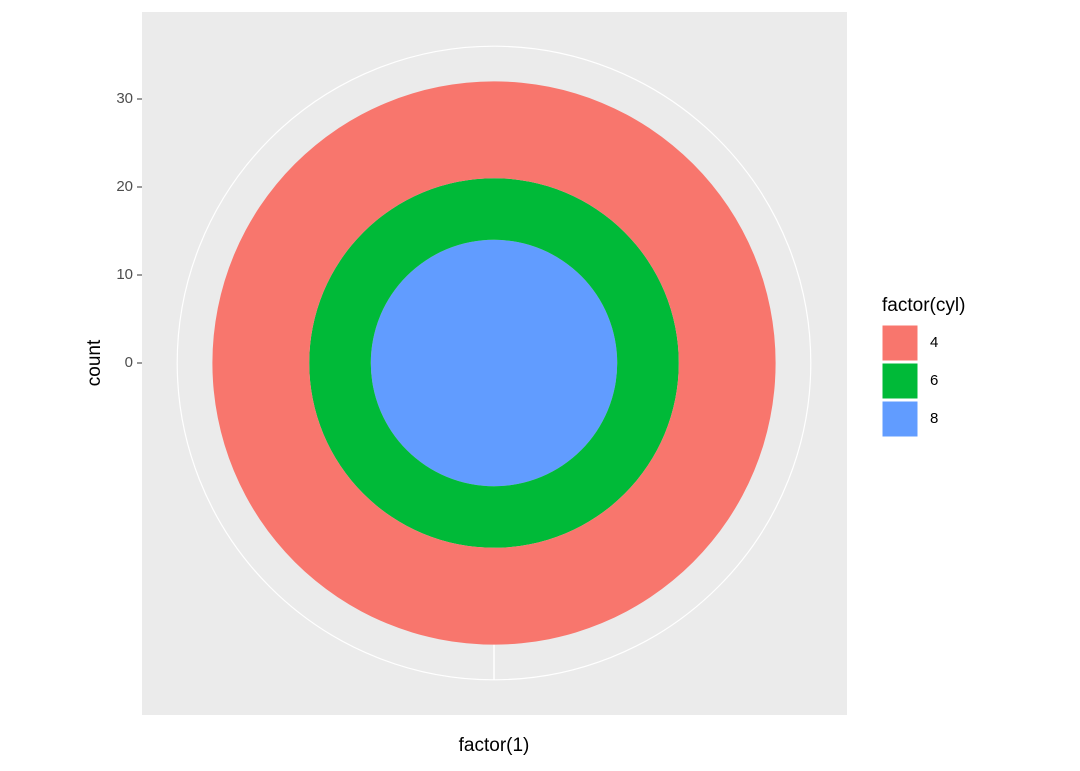 The width and height of the screenshot is (1080, 771). I want to click on ring-segment, so click(494, 363).